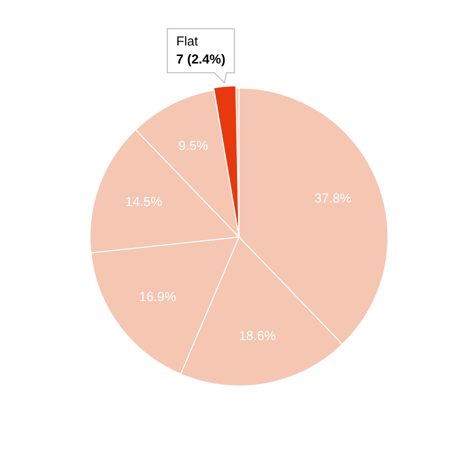 Image resolution: width=474 pixels, height=474 pixels. What do you see at coordinates (144, 201) in the screenshot?
I see `data-label: 14.5%` at bounding box center [144, 201].